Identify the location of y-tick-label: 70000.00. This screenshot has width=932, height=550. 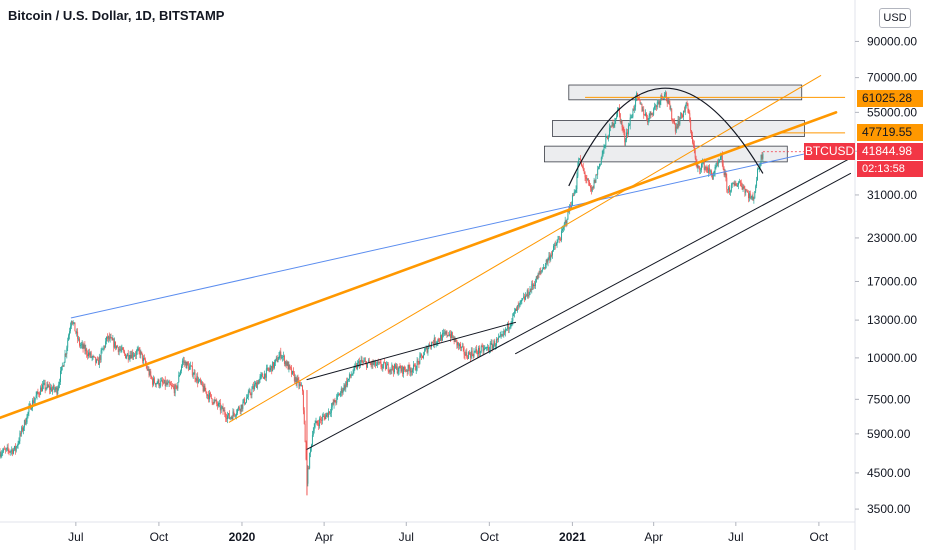
(892, 78).